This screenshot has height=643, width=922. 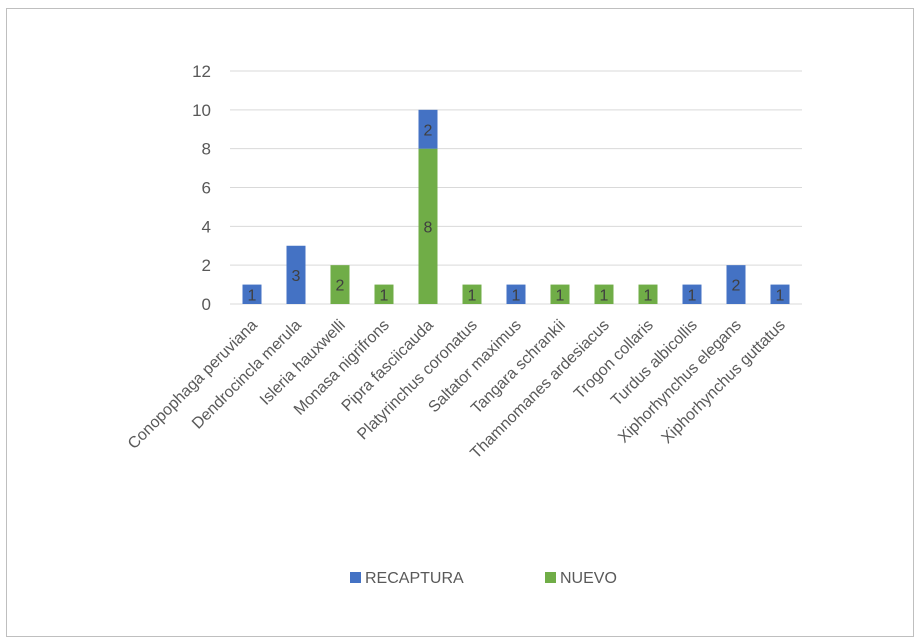 I want to click on data-label: 3, so click(x=296, y=276).